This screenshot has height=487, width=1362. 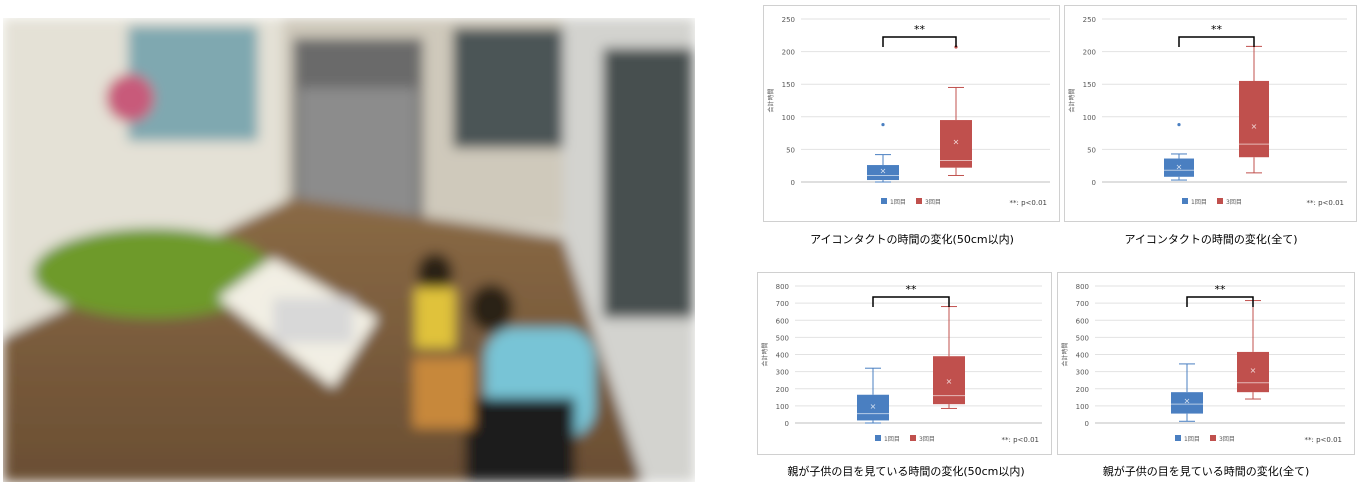 I want to click on chart-caption: 親が子供の目を見ている時間の変化(全て), so click(x=1206, y=471).